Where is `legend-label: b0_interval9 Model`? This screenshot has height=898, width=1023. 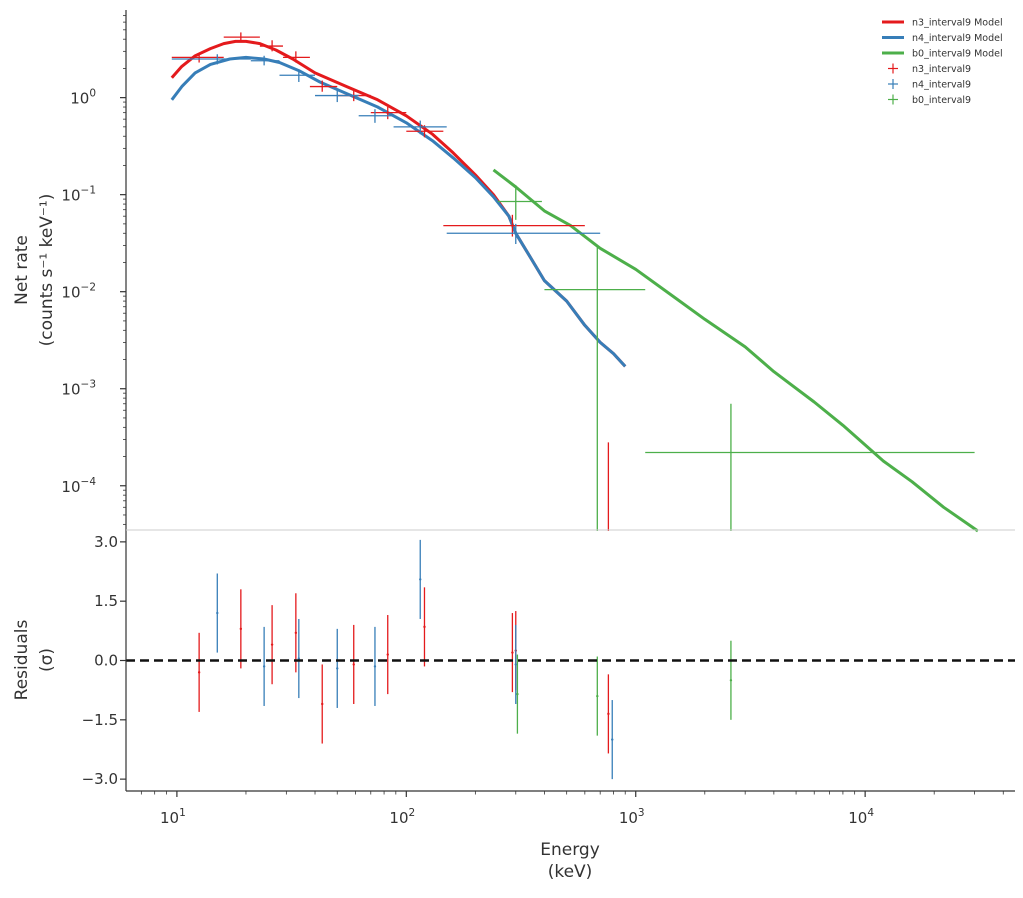
legend-label: b0_interval9 Model is located at coordinates (957, 54).